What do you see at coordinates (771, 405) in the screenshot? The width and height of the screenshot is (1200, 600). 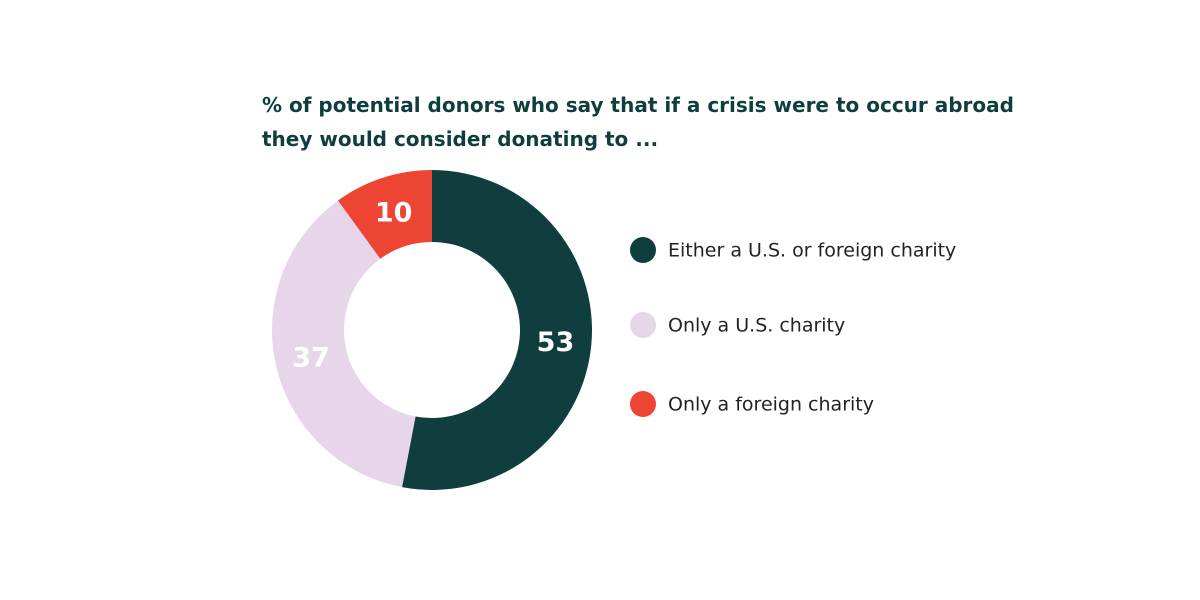 I see `legend-label: Only a foreign charity` at bounding box center [771, 405].